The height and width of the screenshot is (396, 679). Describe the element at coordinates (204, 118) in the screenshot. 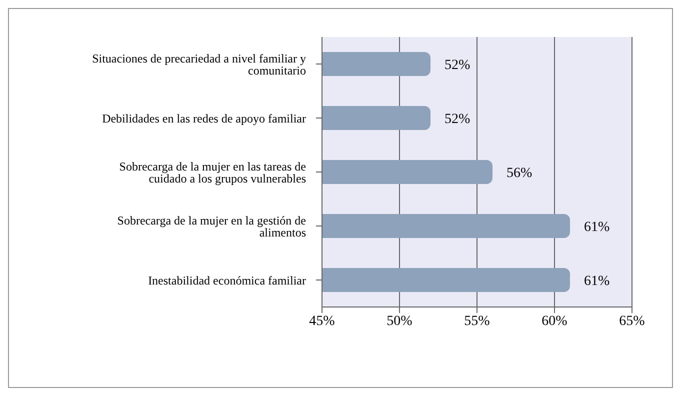

I see `y-tick-label: Debilidades en las redes de apoyo familiar` at that location.